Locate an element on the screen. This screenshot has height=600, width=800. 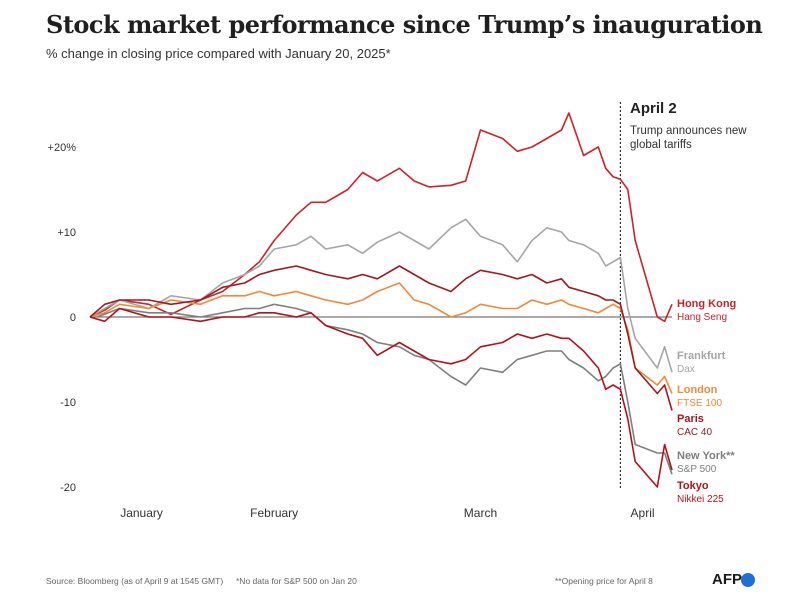
series-line is located at coordinates (381, 338).